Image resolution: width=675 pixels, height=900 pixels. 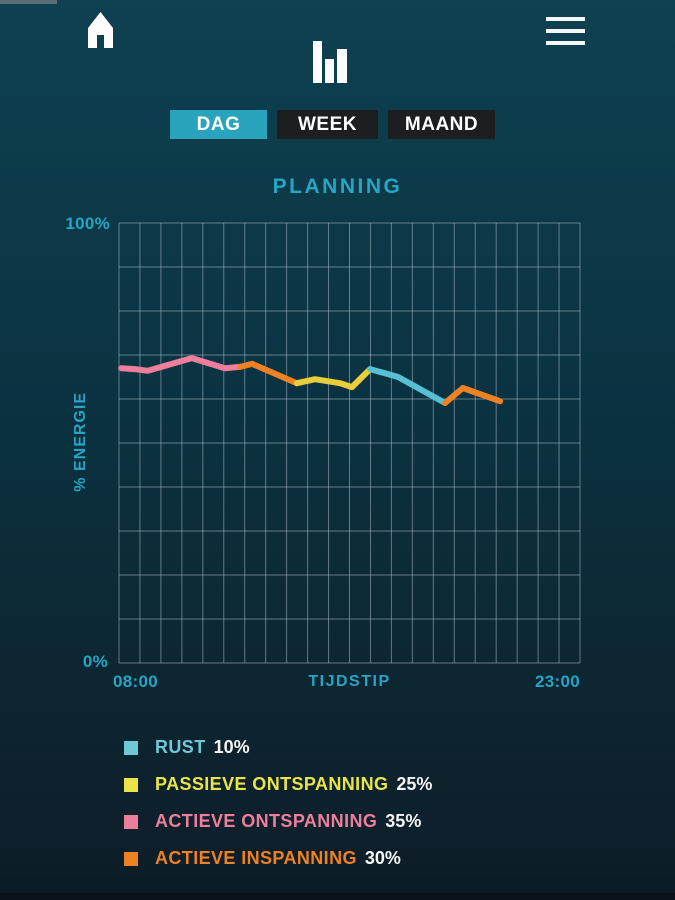 I want to click on legend-label: RUST, so click(x=180, y=747).